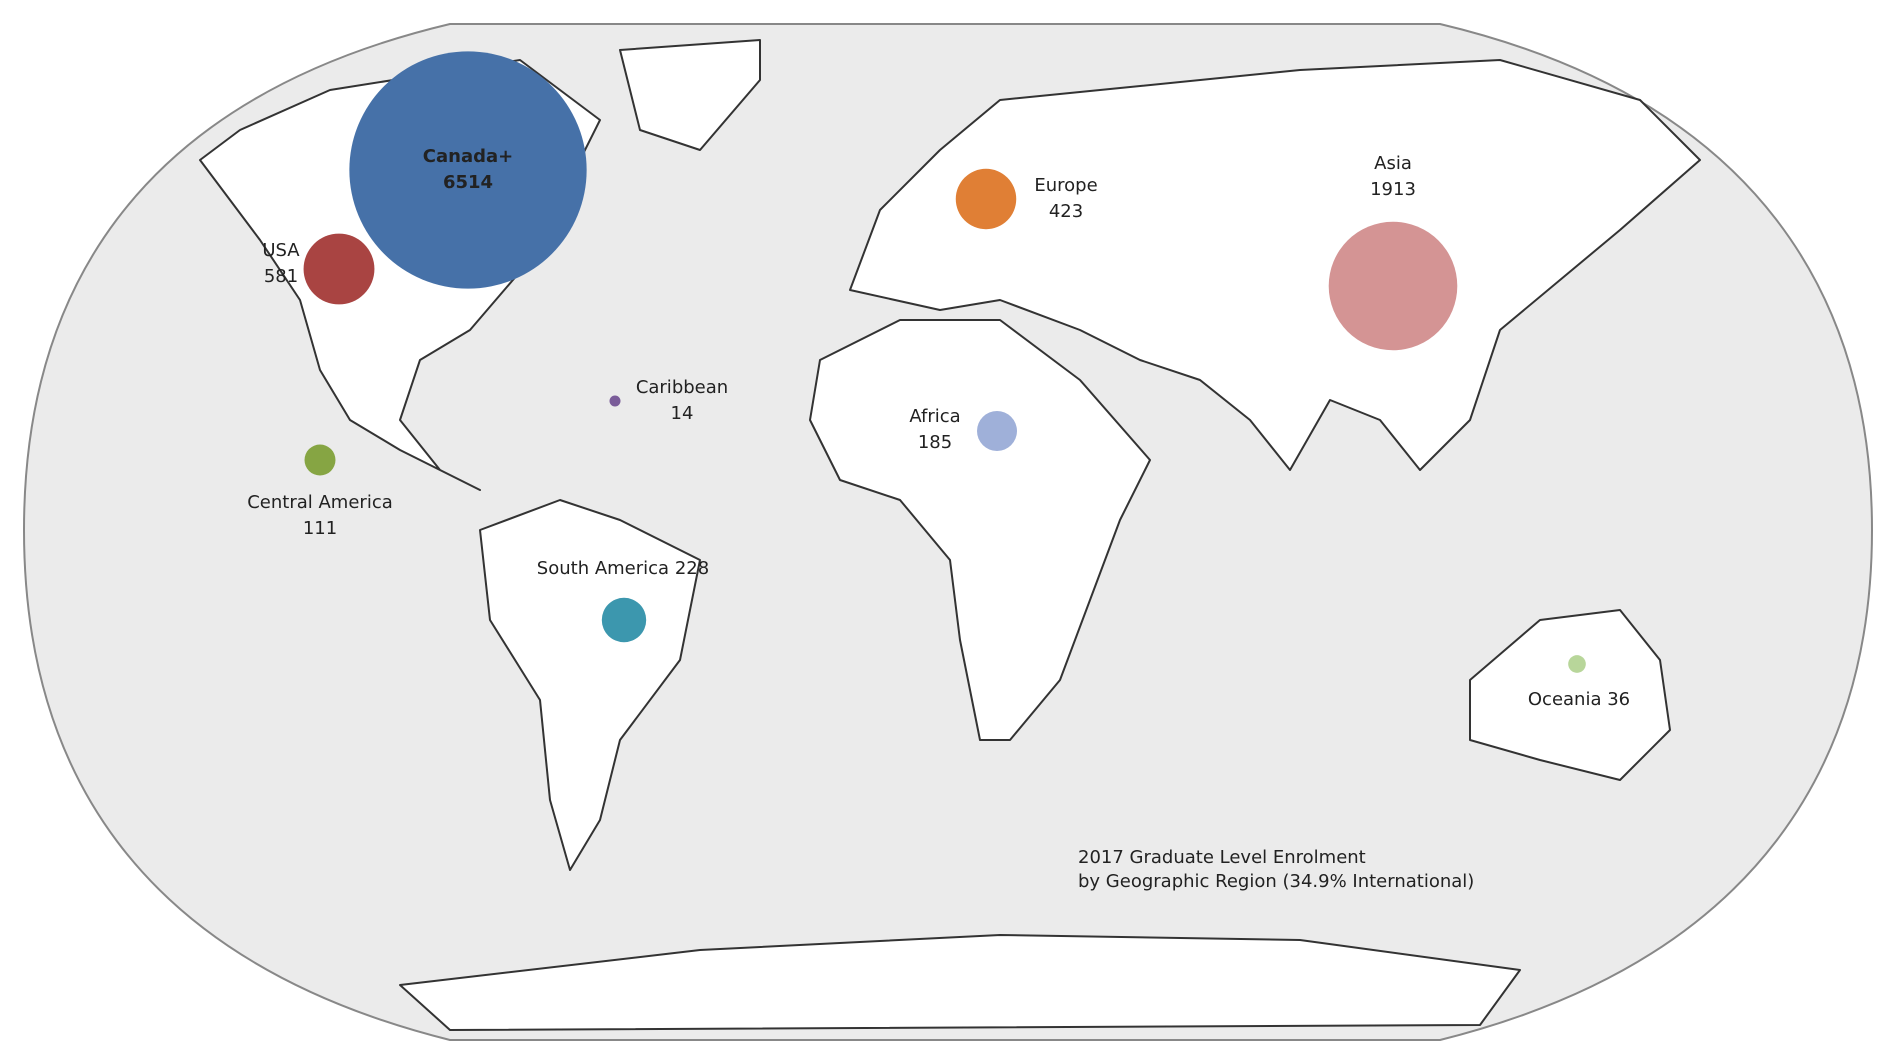  I want to click on region-label: Oceania 36, so click(1579, 699).